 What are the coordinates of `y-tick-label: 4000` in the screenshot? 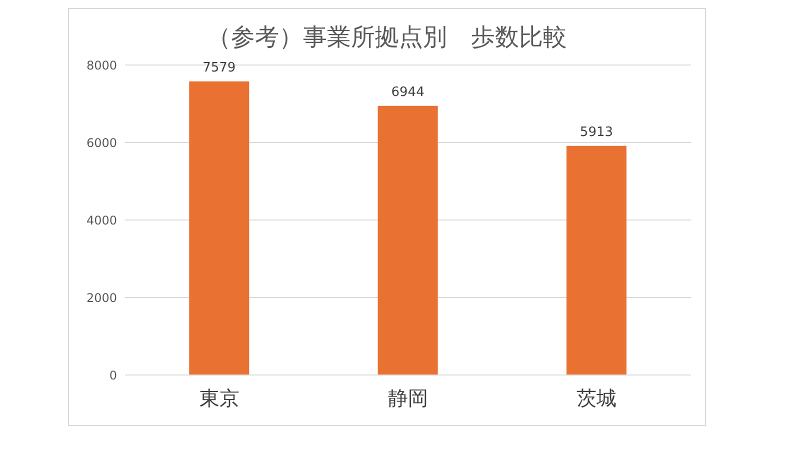 It's located at (101, 220).